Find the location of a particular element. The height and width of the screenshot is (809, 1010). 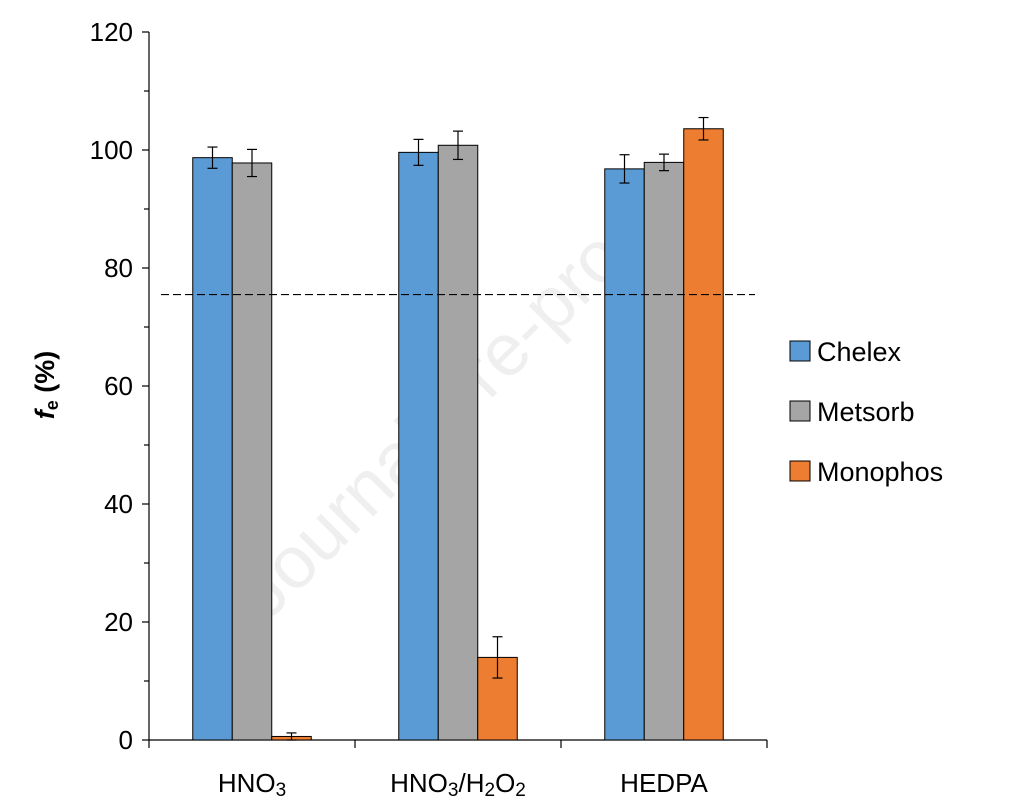

legend-label-chelex: Chelex is located at coordinates (859, 352).